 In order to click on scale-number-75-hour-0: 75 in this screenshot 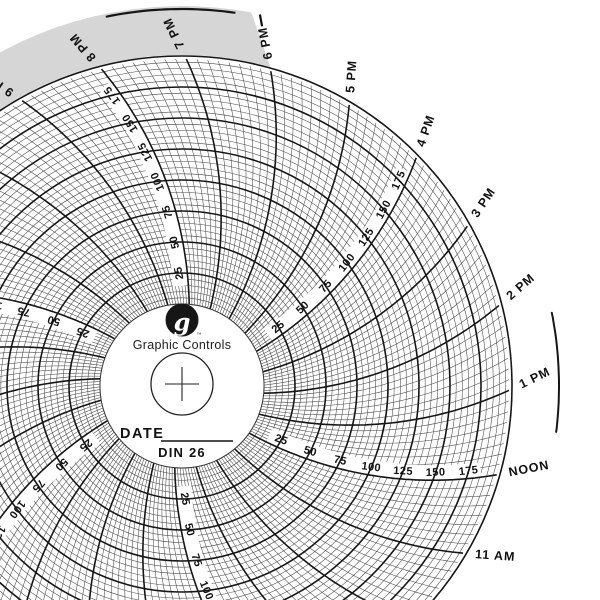, I will do `click(23, 311)`.